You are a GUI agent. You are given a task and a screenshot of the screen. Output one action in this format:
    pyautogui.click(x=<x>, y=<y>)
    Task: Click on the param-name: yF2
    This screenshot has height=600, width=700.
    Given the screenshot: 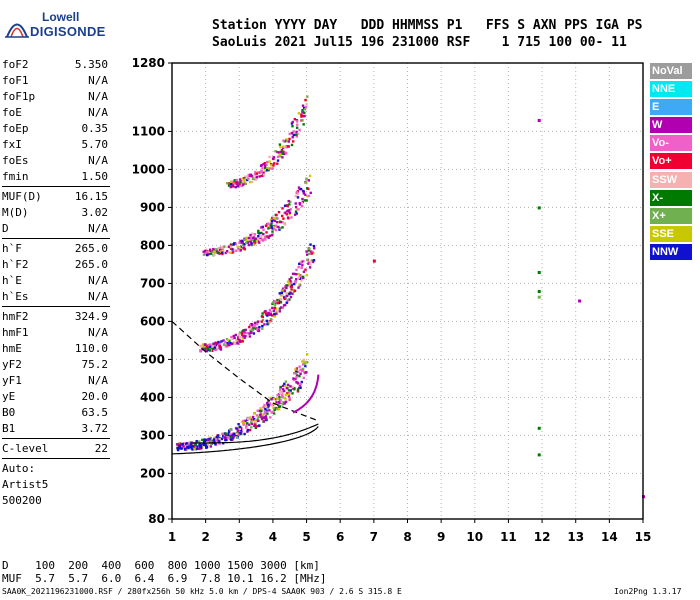 What is the action you would take?
    pyautogui.click(x=12, y=364)
    